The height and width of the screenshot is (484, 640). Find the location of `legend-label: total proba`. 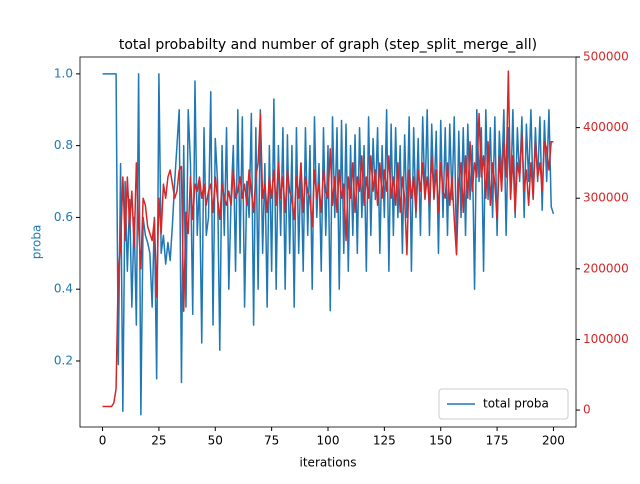

legend-label: total proba is located at coordinates (516, 404).